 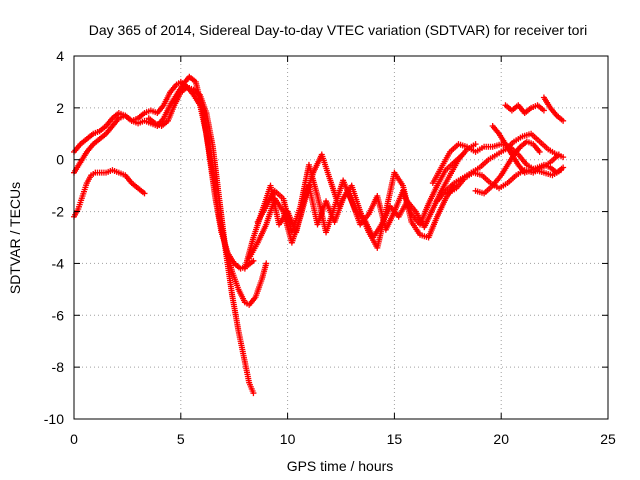 What do you see at coordinates (58, 212) in the screenshot?
I see `y-tick-label: -2` at bounding box center [58, 212].